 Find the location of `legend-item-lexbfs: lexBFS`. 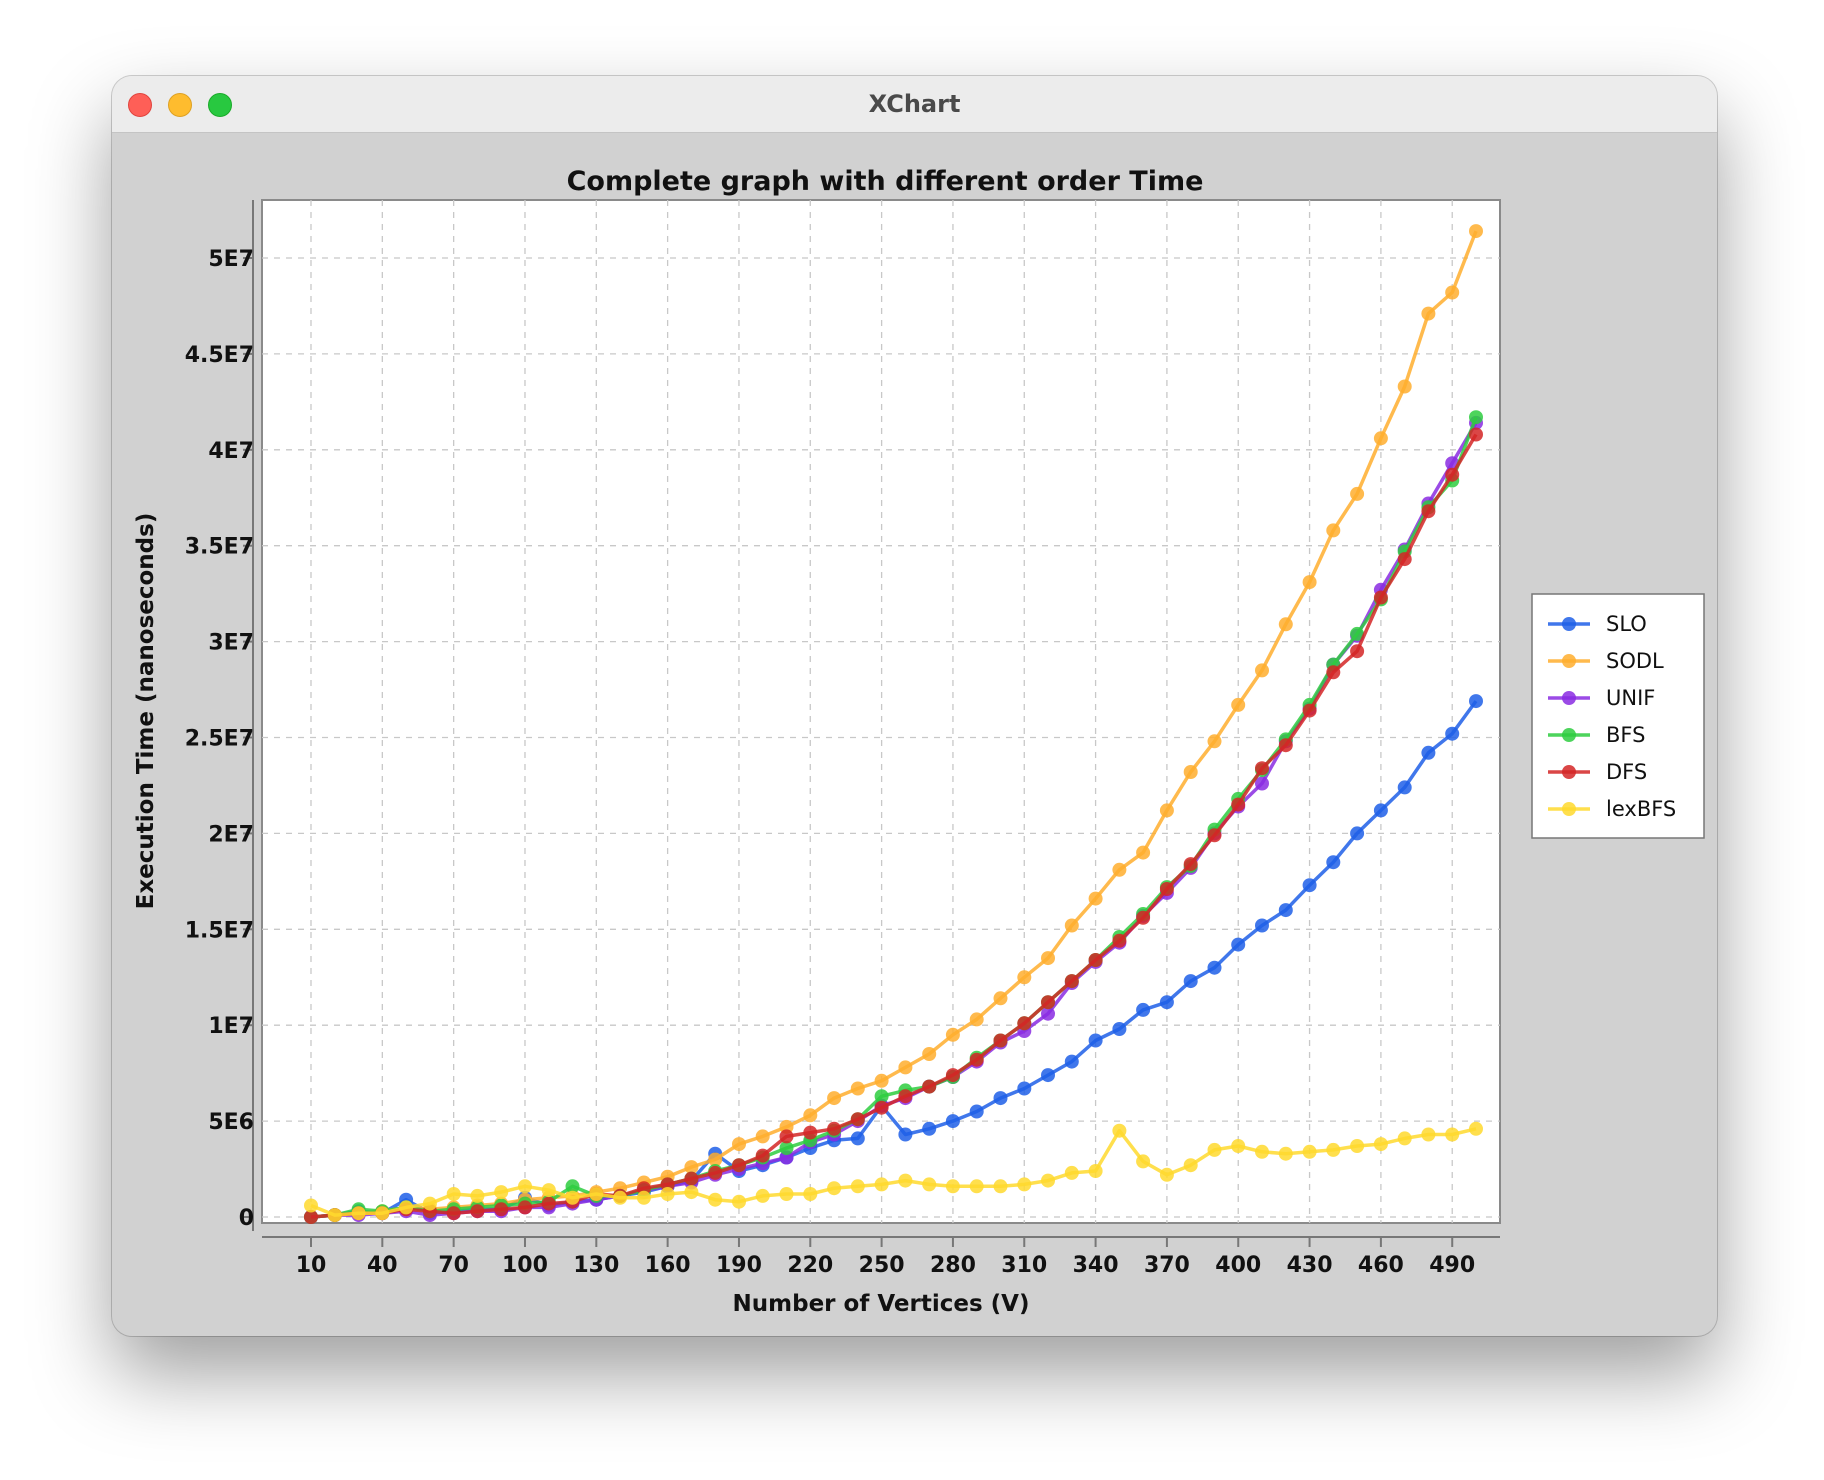

legend-item-lexbfs: lexBFS is located at coordinates (1612, 809).